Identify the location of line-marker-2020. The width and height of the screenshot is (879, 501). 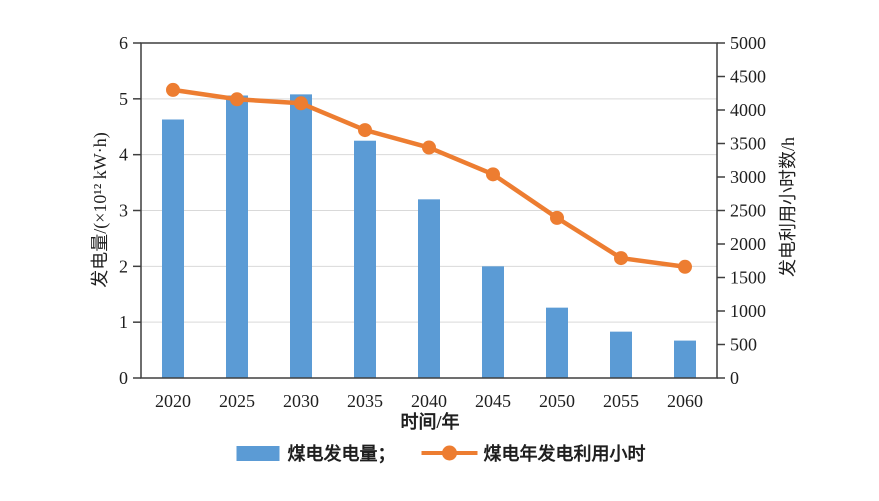
(173, 89).